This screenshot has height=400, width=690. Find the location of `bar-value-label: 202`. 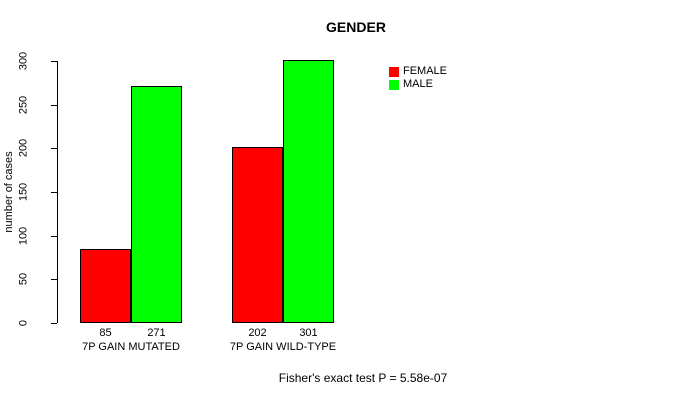

bar-value-label: 202 is located at coordinates (257, 333).